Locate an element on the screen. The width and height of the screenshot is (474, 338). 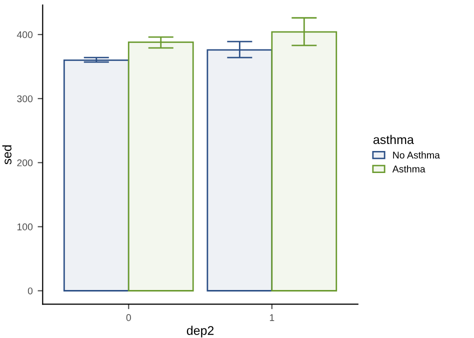
legend-label: No Asthma is located at coordinates (416, 155).